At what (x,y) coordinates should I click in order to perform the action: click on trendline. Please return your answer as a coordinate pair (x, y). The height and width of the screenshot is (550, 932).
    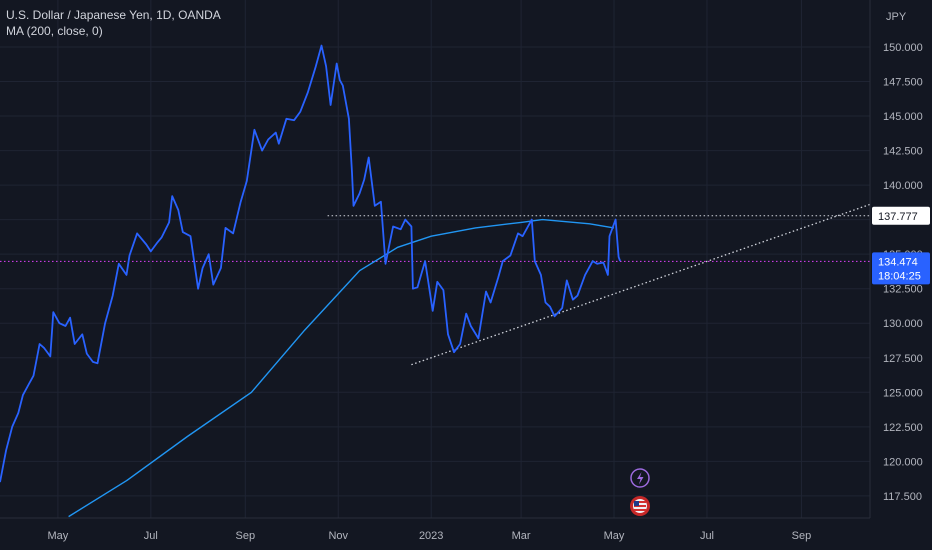
    Looking at the image, I should click on (641, 284).